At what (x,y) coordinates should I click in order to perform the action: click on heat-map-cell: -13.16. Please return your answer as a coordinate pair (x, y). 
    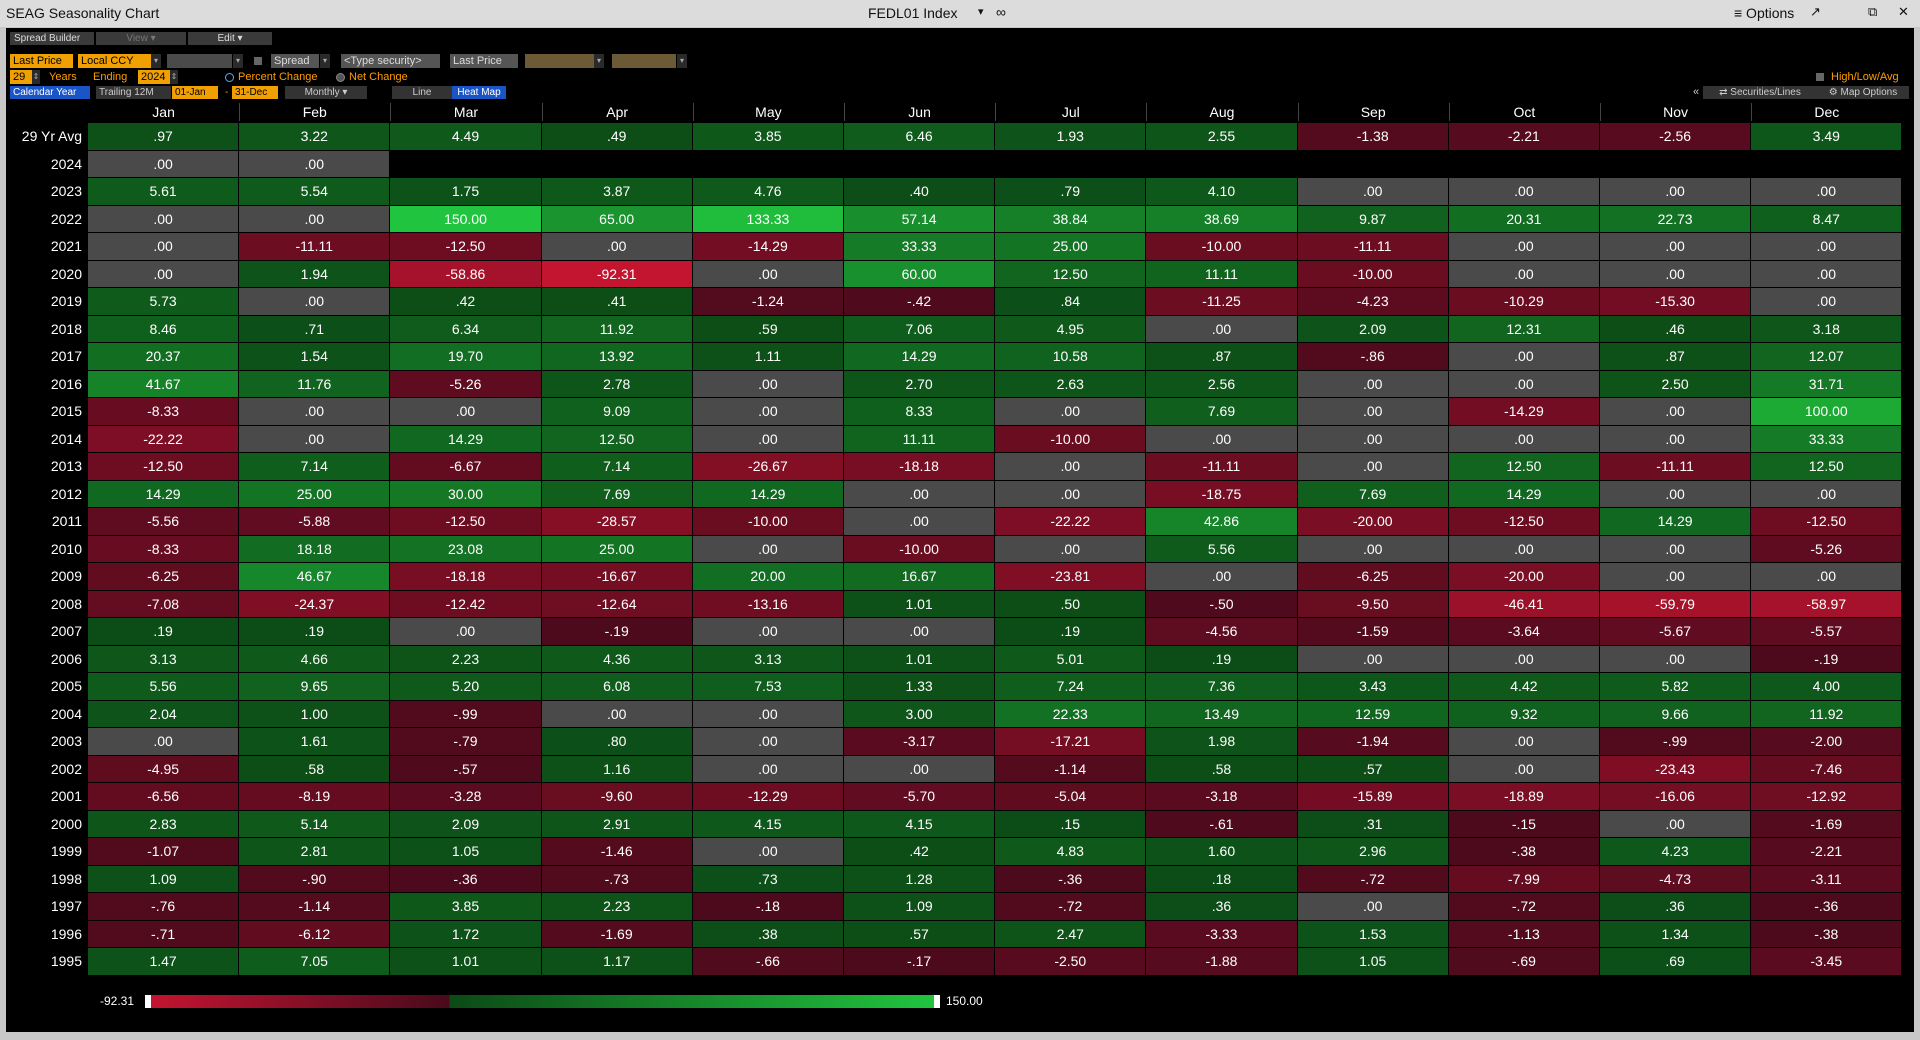
    Looking at the image, I should click on (767, 603).